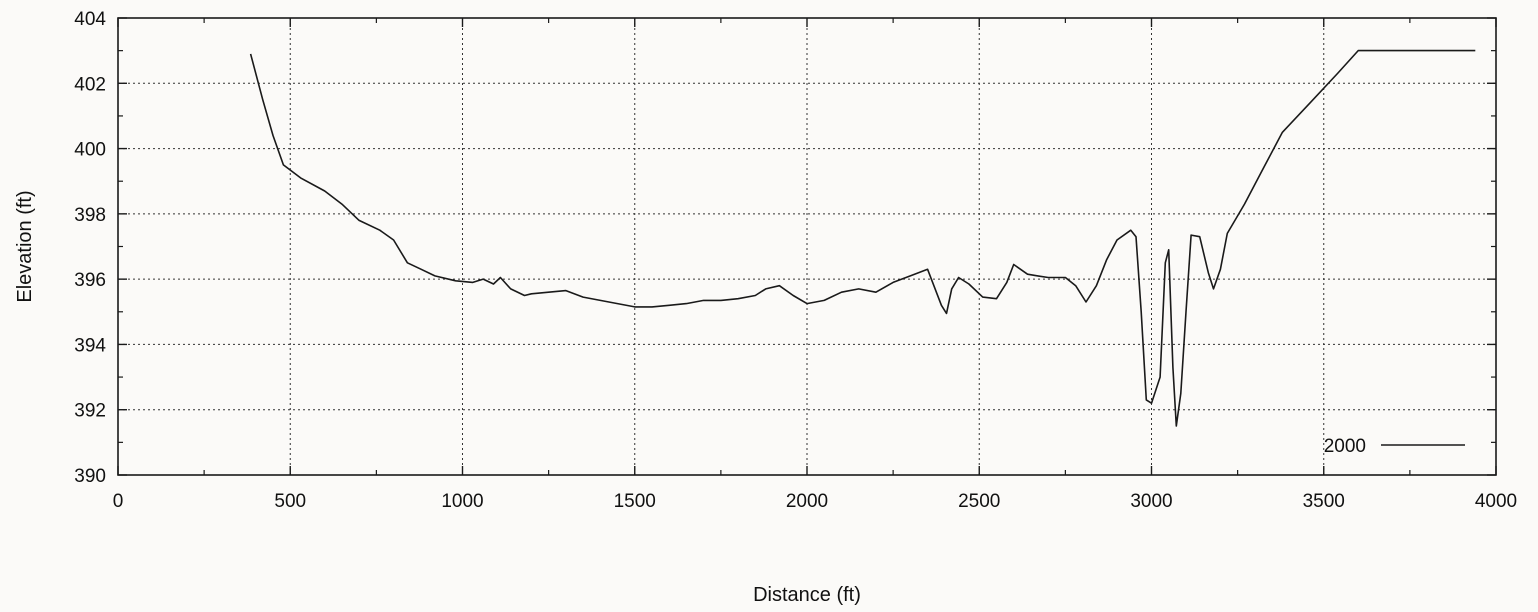  Describe the element at coordinates (90, 84) in the screenshot. I see `y-tick-label: 402` at that location.